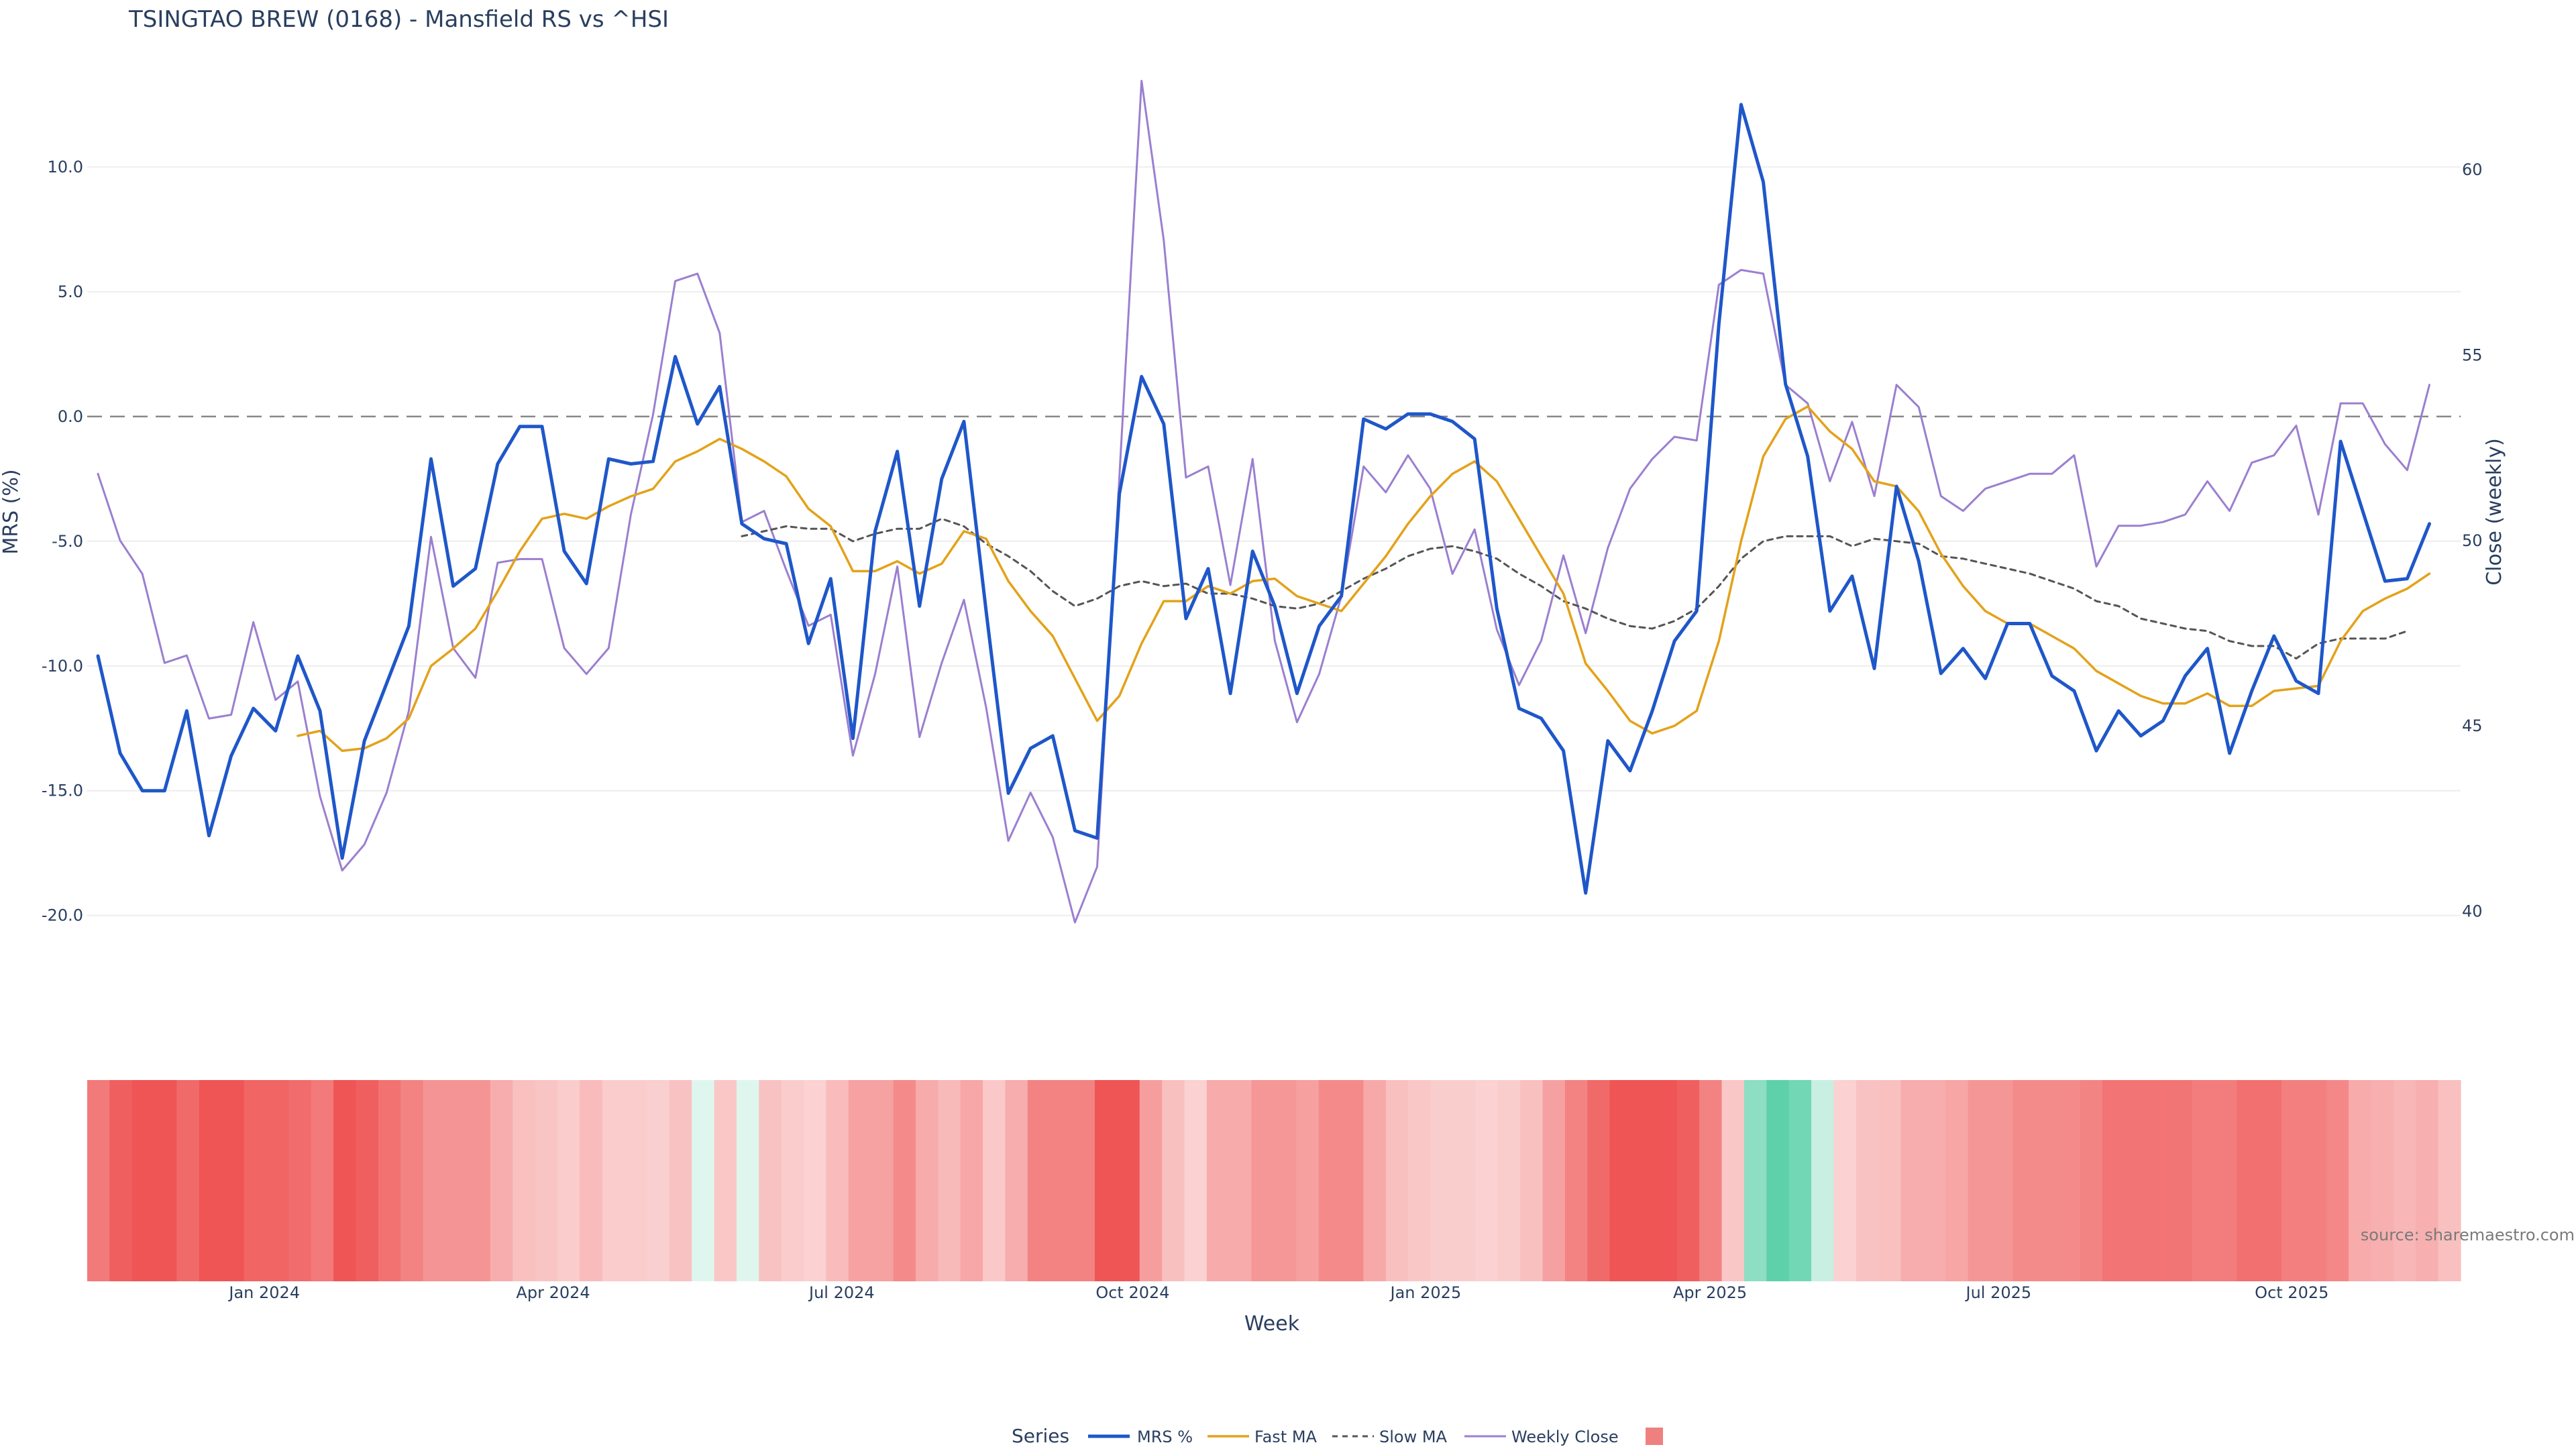 The height and width of the screenshot is (1449, 2576). What do you see at coordinates (263, 1292) in the screenshot?
I see `x-tick-label: Jan 2024` at bounding box center [263, 1292].